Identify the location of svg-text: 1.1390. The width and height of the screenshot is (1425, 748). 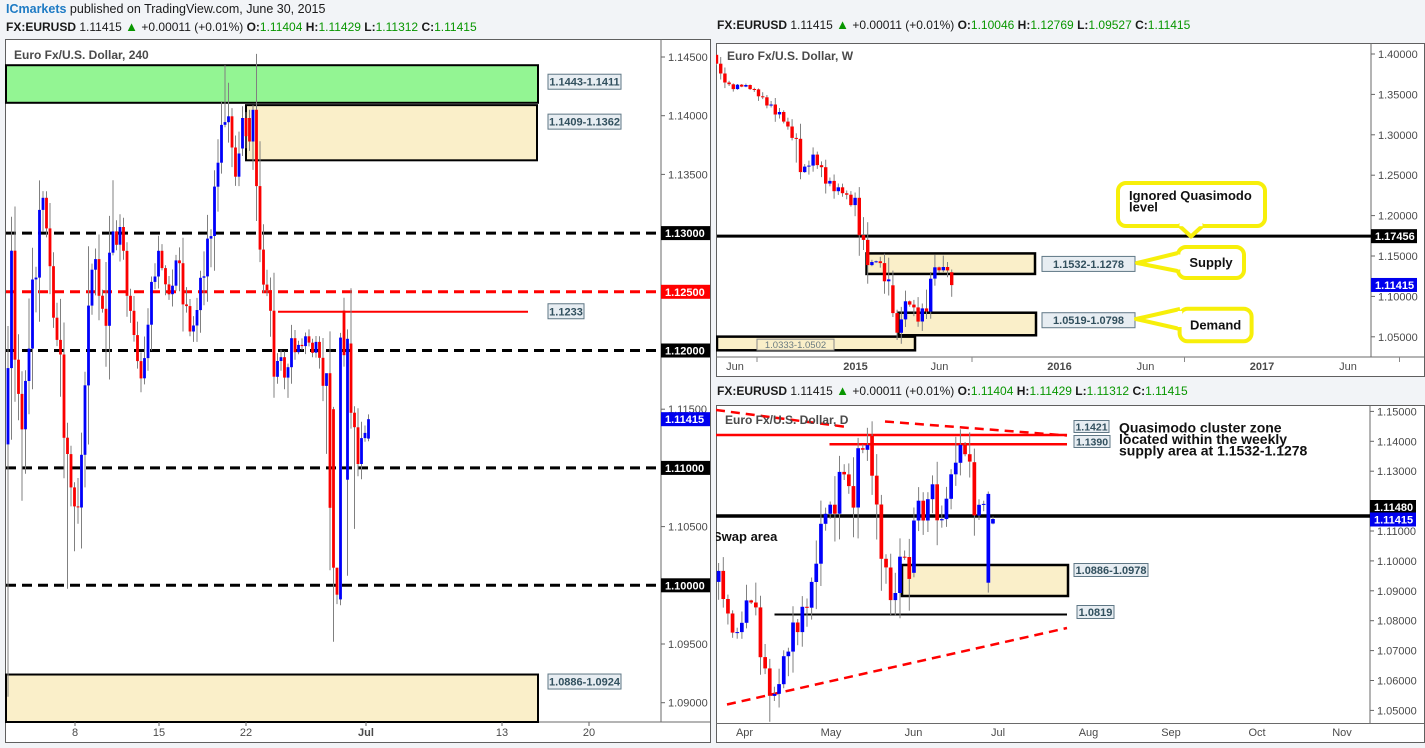
(1092, 443).